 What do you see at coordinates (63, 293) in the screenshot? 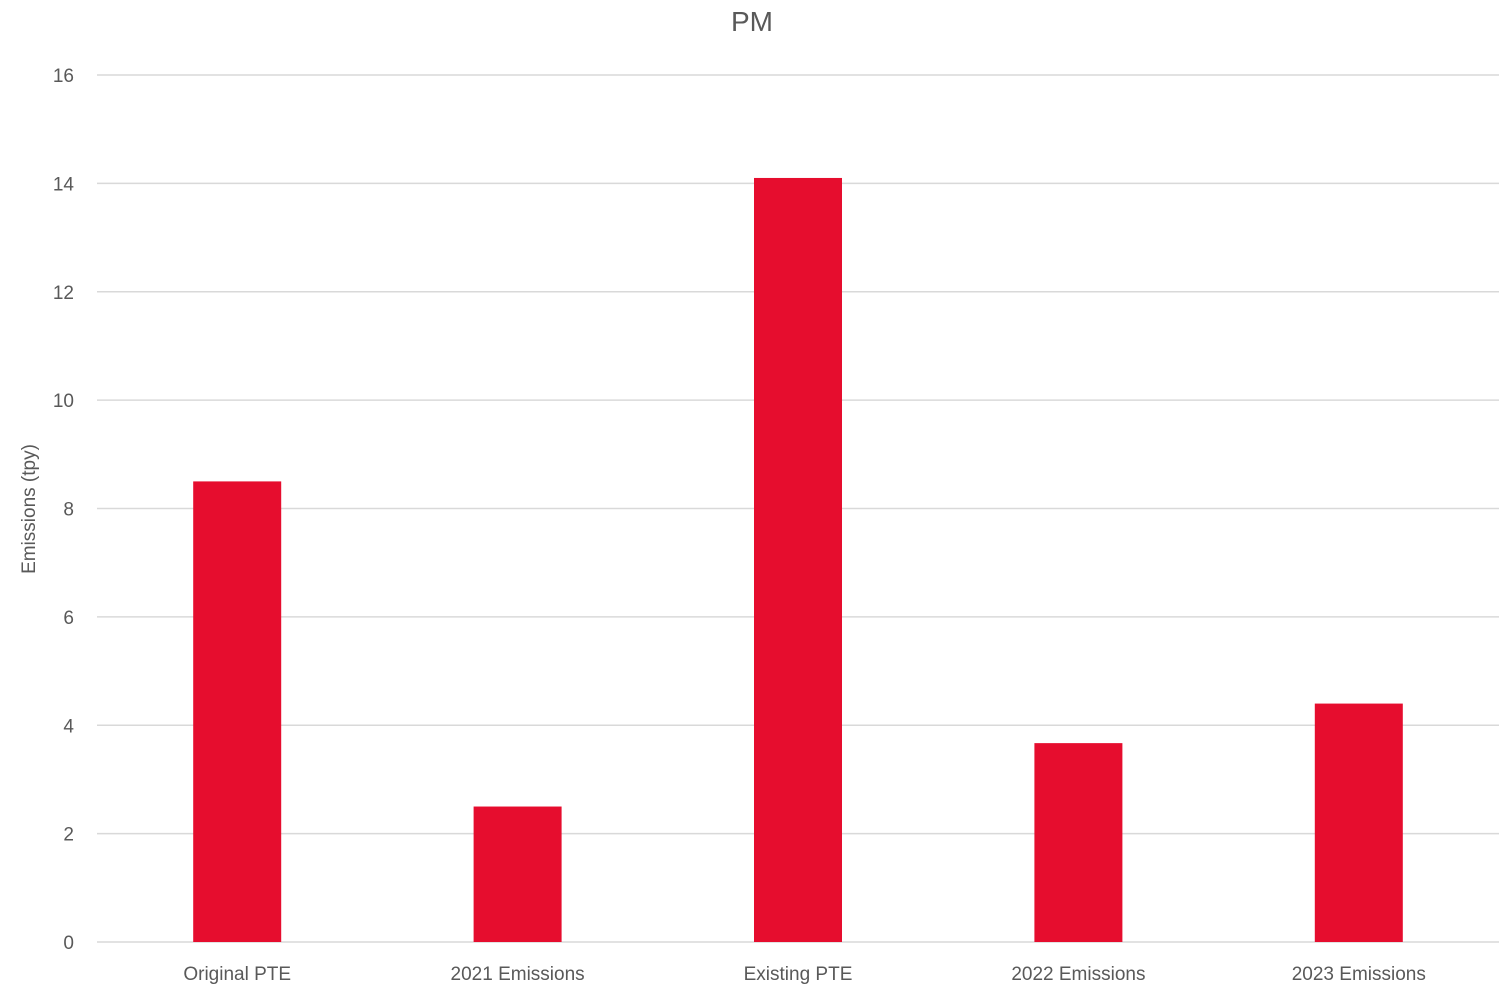
I see `y-tick-label: 12` at bounding box center [63, 293].